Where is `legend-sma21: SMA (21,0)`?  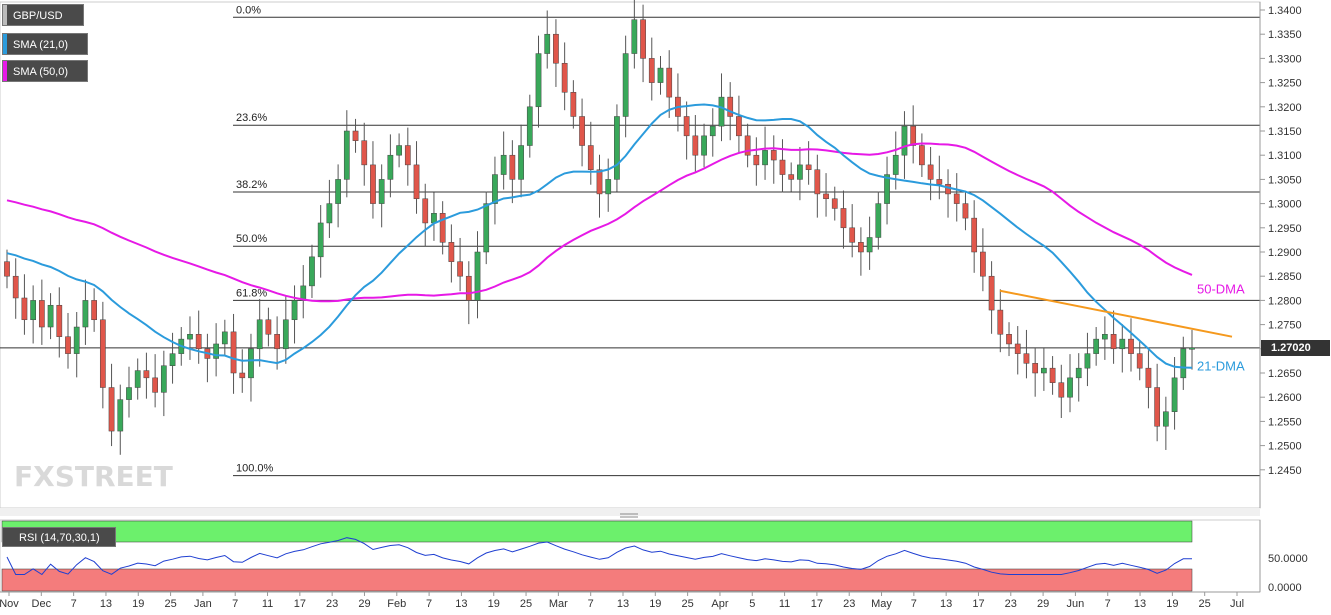
legend-sma21: SMA (21,0) is located at coordinates (45, 44).